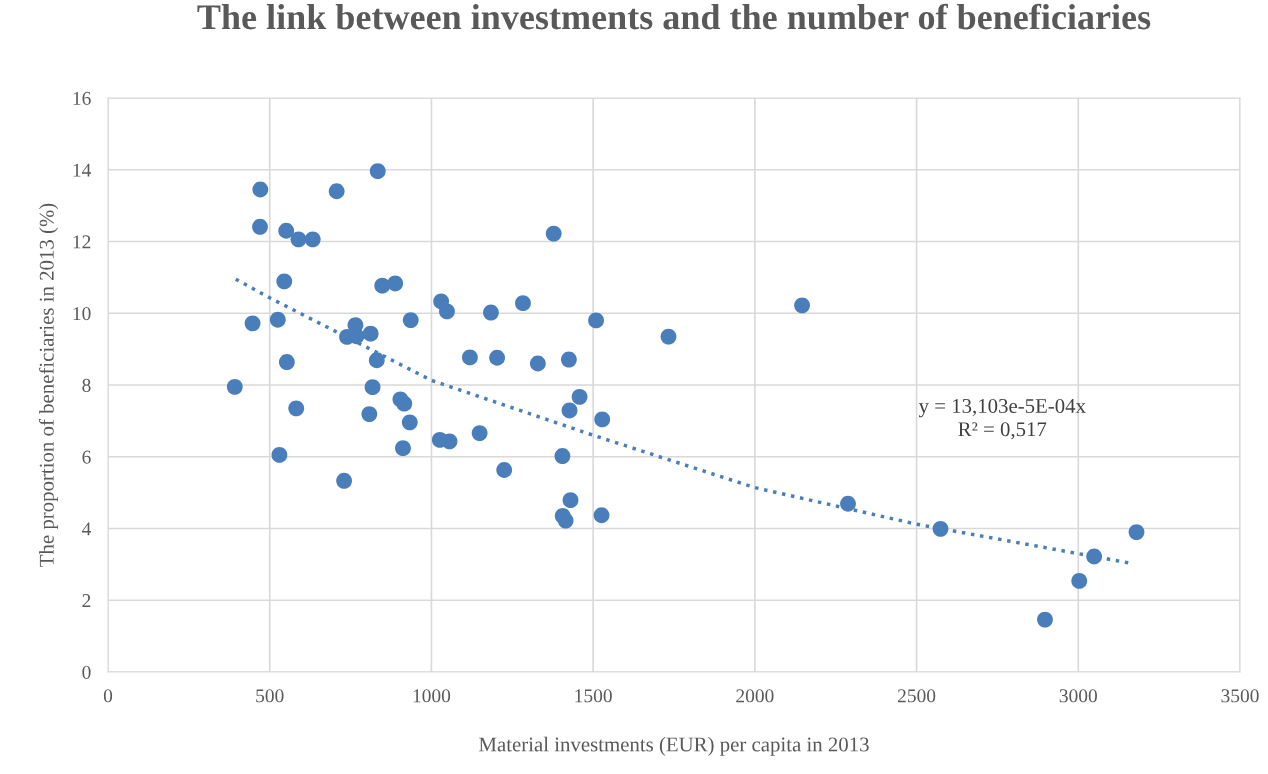 The width and height of the screenshot is (1268, 774). I want to click on y-tick-label: 4, so click(86, 529).